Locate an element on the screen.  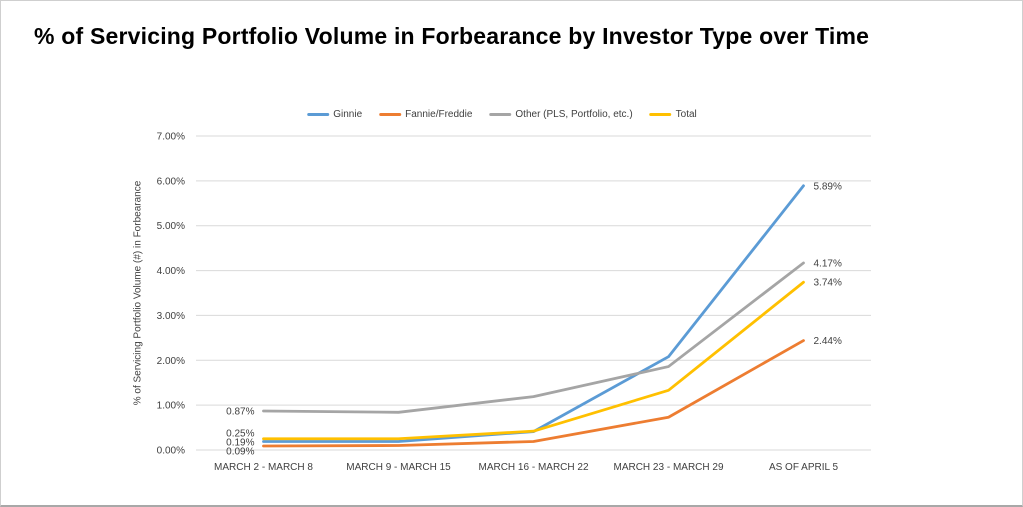
y-tick-label: 4.00% is located at coordinates (171, 271).